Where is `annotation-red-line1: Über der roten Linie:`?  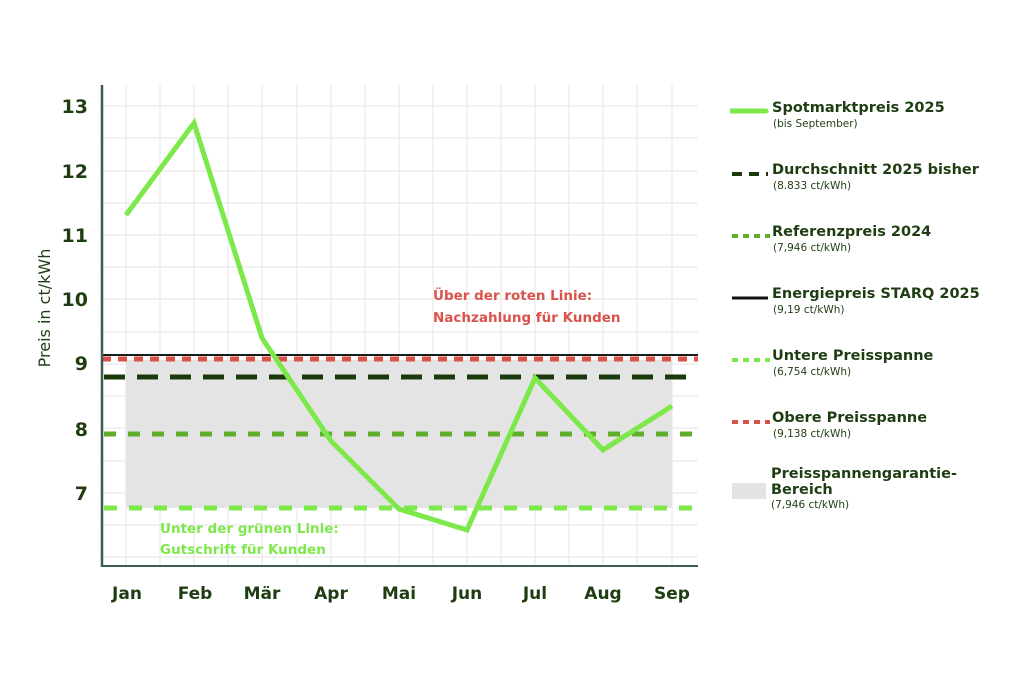 annotation-red-line1: Über der roten Linie: is located at coordinates (512, 295).